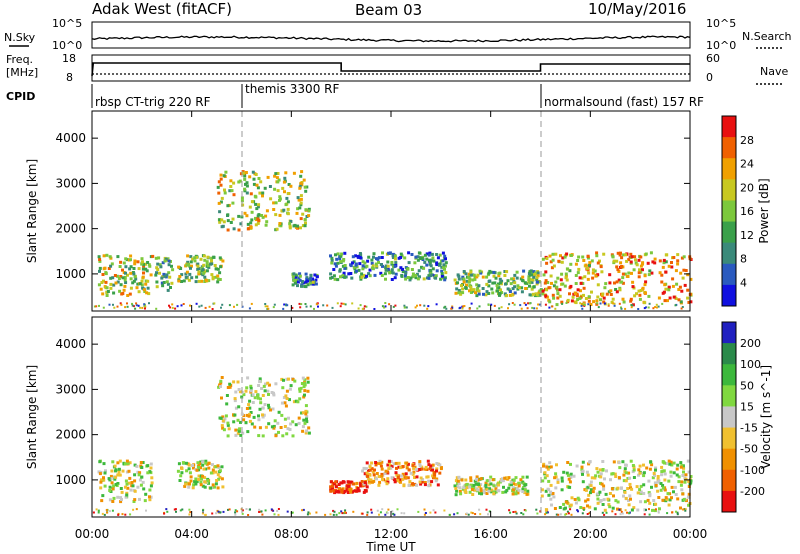  What do you see at coordinates (391, 39) in the screenshot?
I see `nsky-series-line` at bounding box center [391, 39].